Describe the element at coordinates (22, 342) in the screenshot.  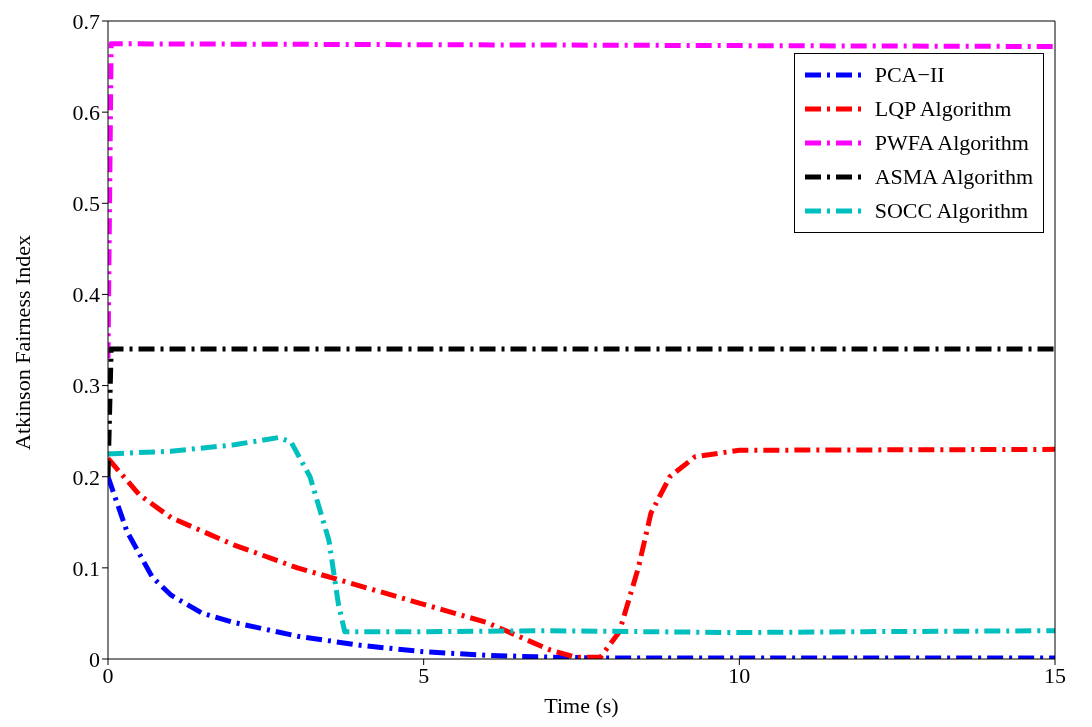
I see `y-axis-title: Atkinson Fairness Index` at that location.